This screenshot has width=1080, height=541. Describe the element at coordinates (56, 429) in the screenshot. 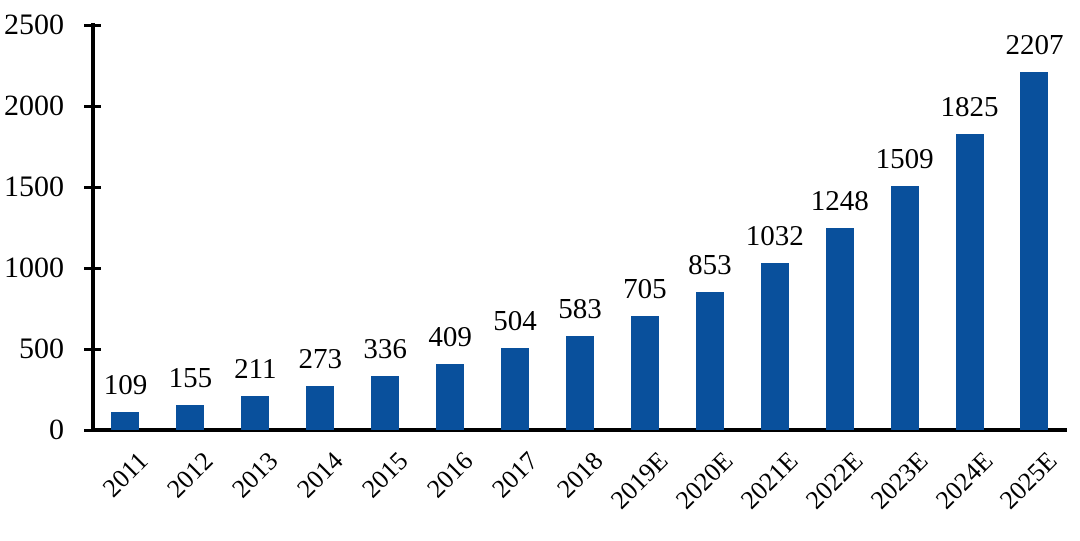

I see `y-tick-label-0: 0` at that location.